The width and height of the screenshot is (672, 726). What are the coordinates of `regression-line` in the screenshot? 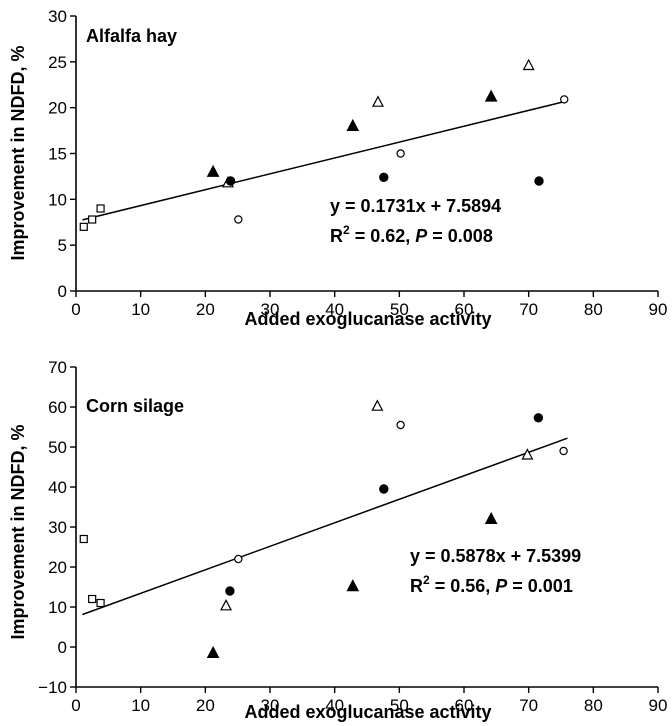 It's located at (325, 160).